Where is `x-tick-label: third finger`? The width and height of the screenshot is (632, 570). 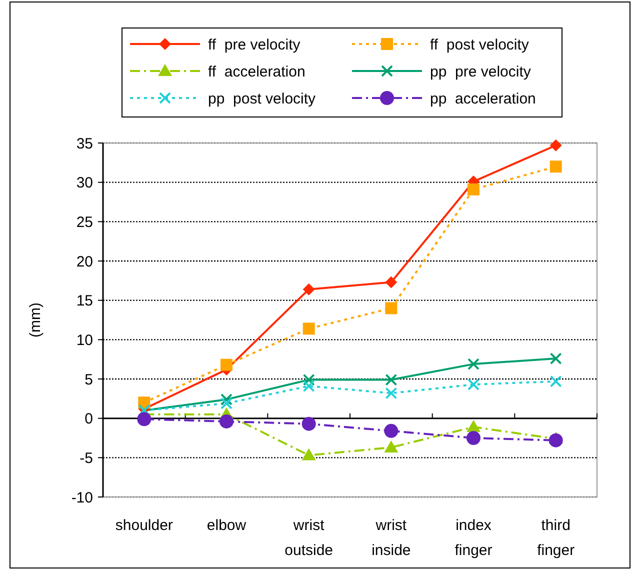
x-tick-label: third finger is located at coordinates (556, 538).